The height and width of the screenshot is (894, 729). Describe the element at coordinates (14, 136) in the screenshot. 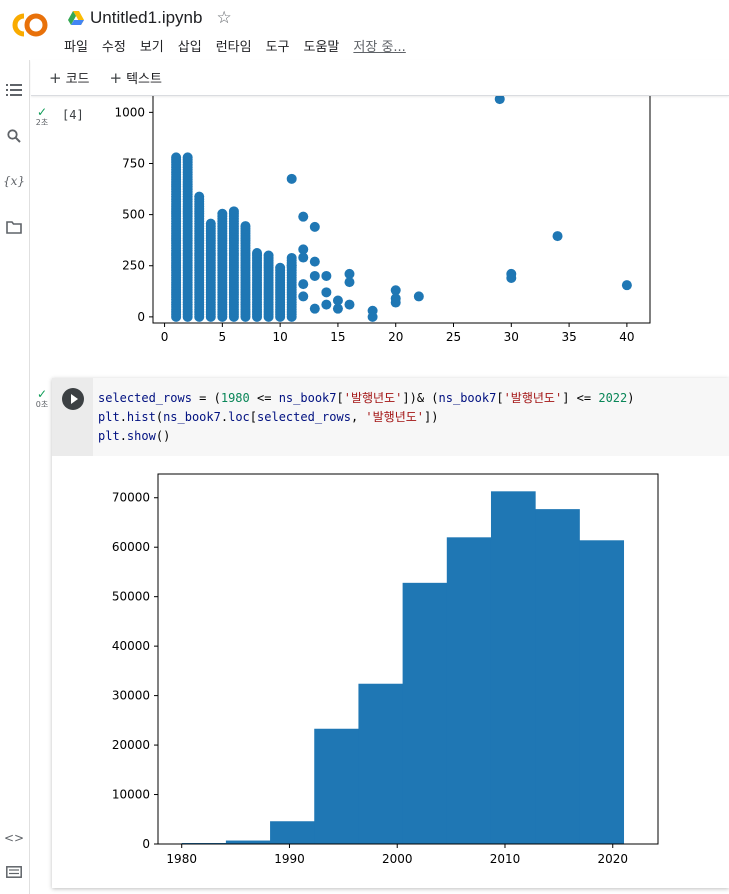

I see `search-icon` at that location.